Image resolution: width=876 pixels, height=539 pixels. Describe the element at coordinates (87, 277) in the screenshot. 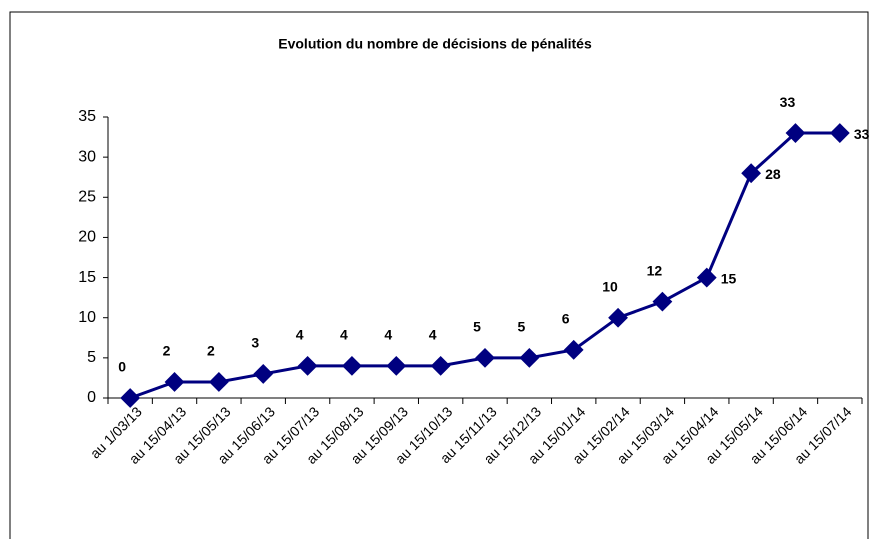

I see `y-tick-label: 15` at that location.